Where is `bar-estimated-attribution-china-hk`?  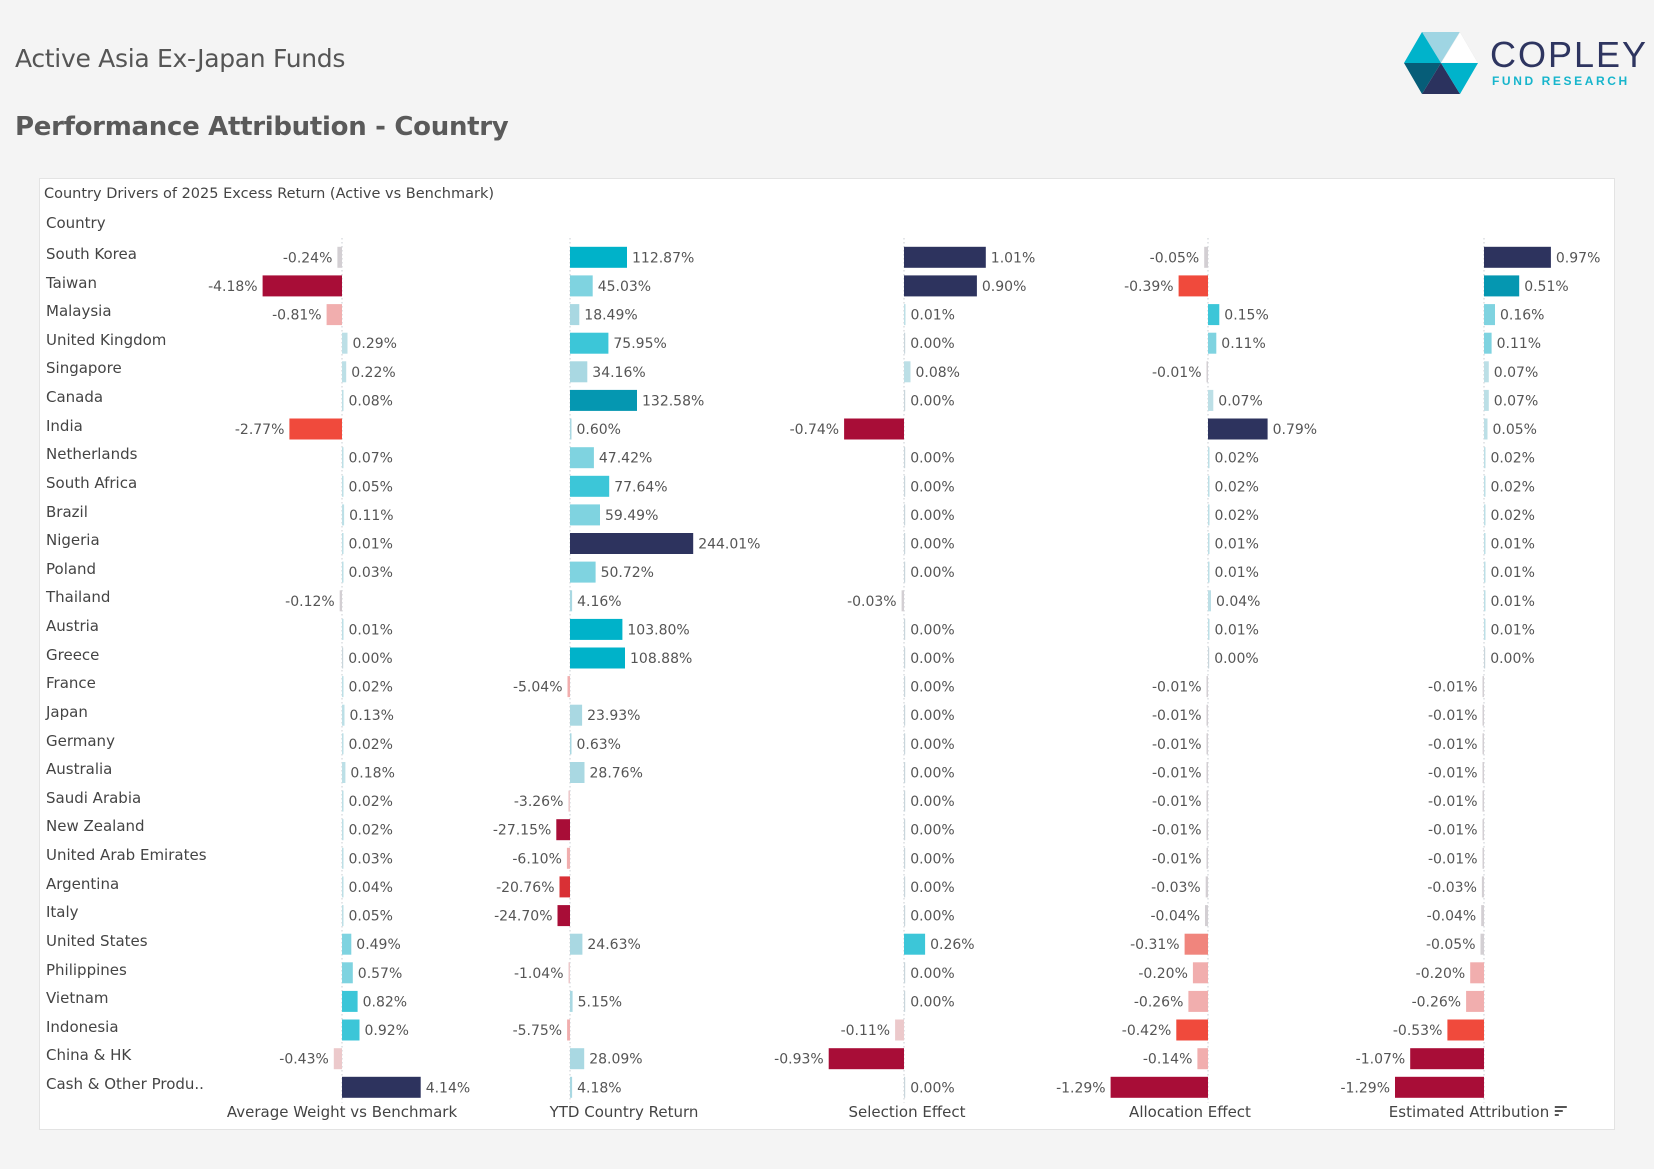 bar-estimated-attribution-china-hk is located at coordinates (1447, 1059).